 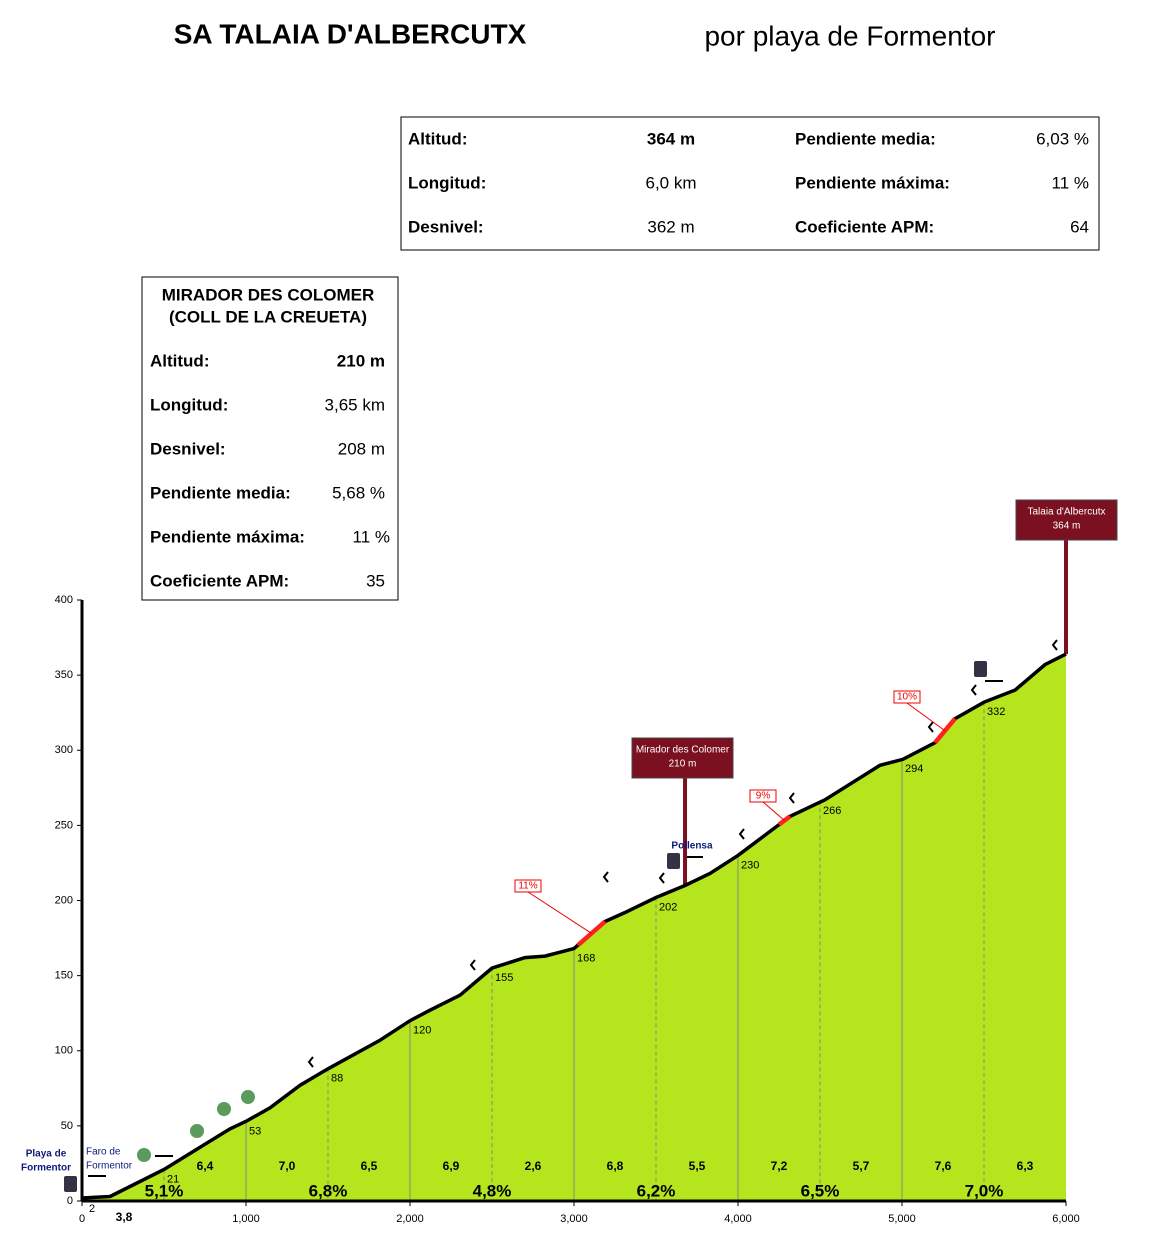 What do you see at coordinates (164, 1190) in the screenshot?
I see `km-gradient: 5,1%` at bounding box center [164, 1190].